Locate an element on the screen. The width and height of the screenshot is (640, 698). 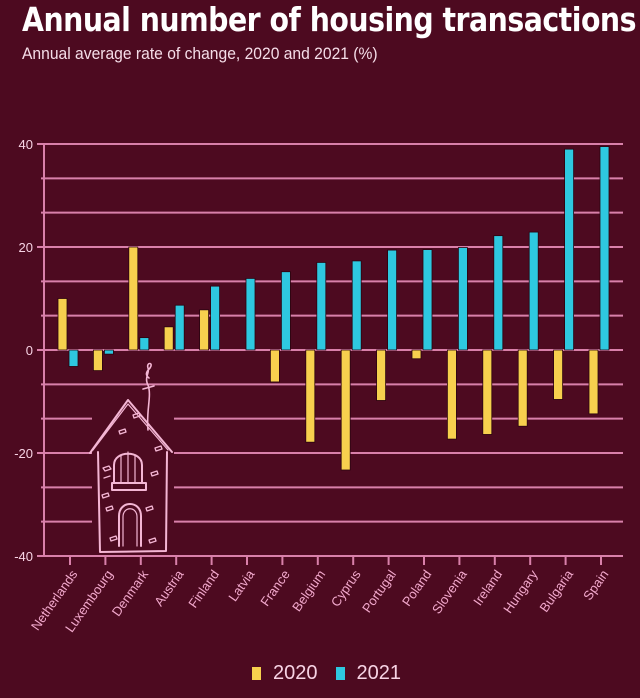
y-tick-label: 40 is located at coordinates (26, 144).